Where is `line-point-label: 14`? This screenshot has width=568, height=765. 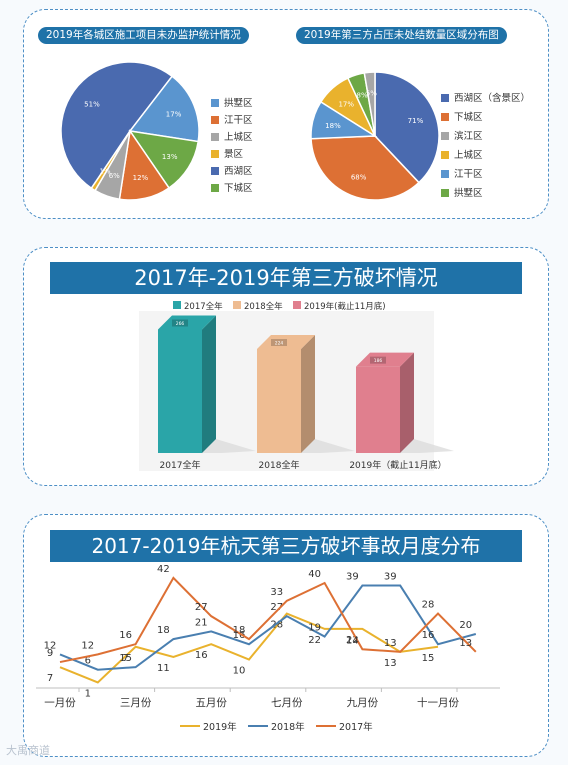 line-point-label: 14 is located at coordinates (352, 640).